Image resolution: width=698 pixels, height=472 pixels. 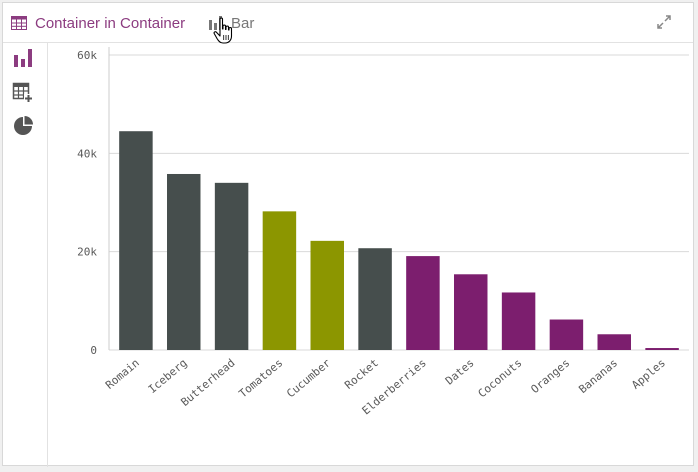 What do you see at coordinates (361, 374) in the screenshot?
I see `x-tick-label: Rocket` at bounding box center [361, 374].